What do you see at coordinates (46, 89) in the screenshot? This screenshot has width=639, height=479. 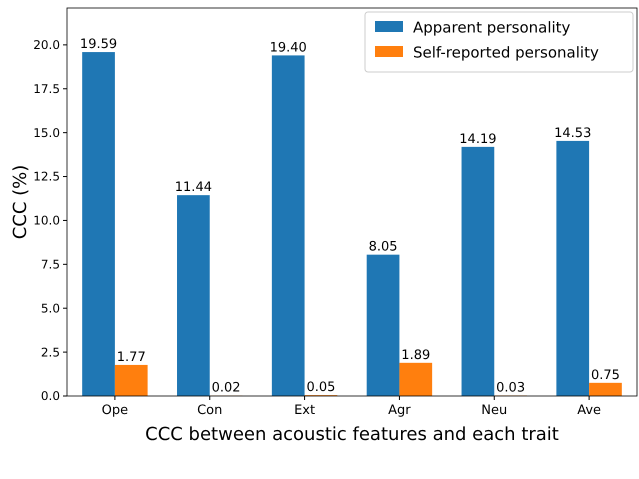 I see `y-tick-label: 17.5` at bounding box center [46, 89].